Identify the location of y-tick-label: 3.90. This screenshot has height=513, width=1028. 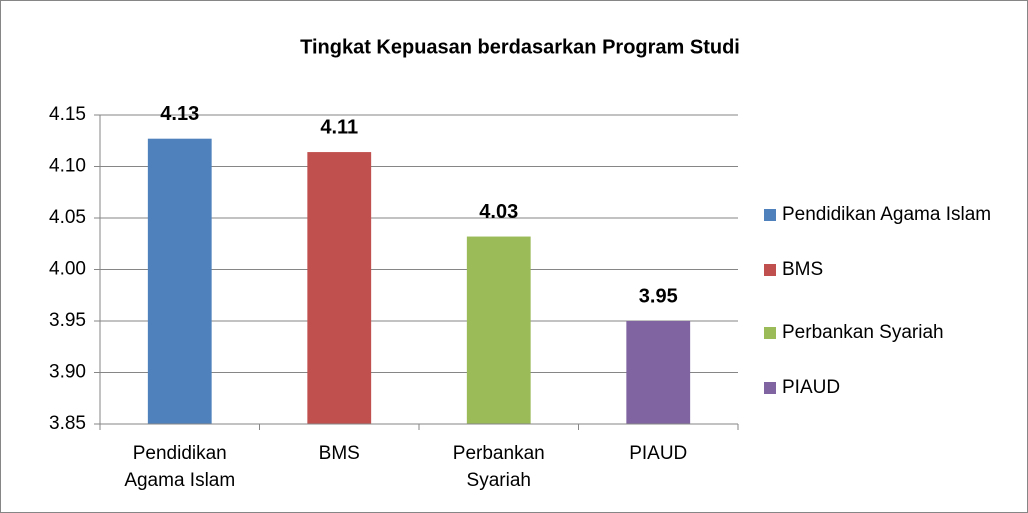
(67, 372).